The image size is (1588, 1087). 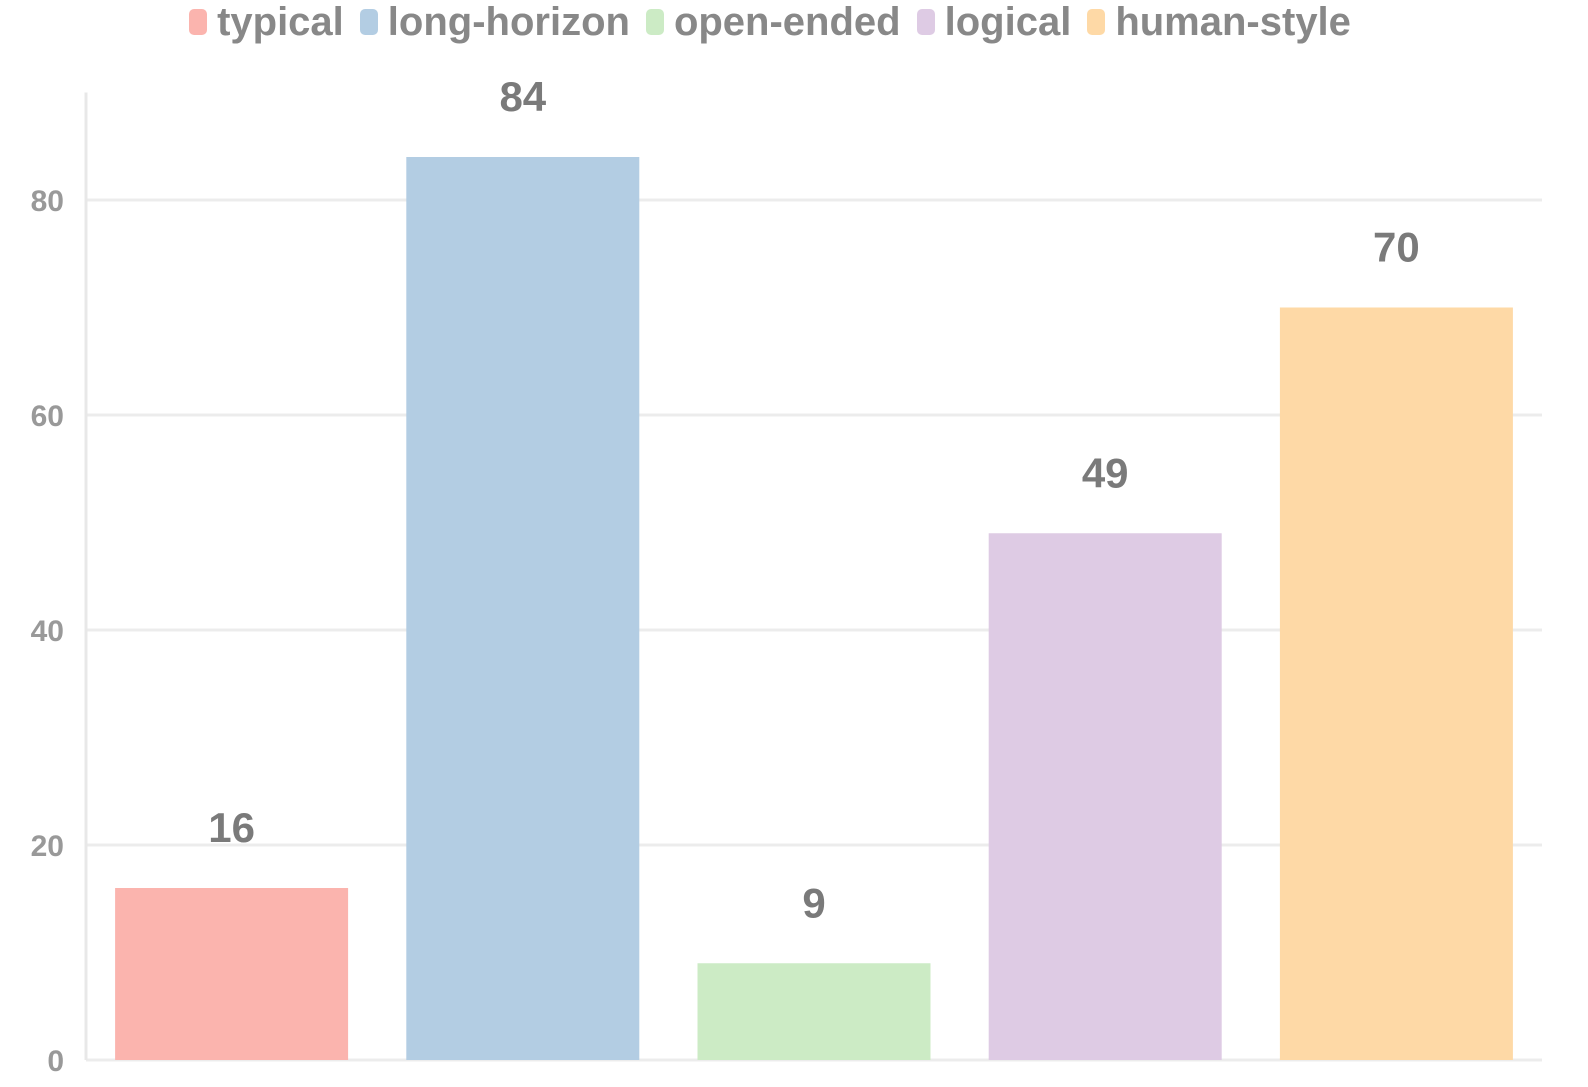 I want to click on legend-item-open-ended: open-ended, so click(x=773, y=22).